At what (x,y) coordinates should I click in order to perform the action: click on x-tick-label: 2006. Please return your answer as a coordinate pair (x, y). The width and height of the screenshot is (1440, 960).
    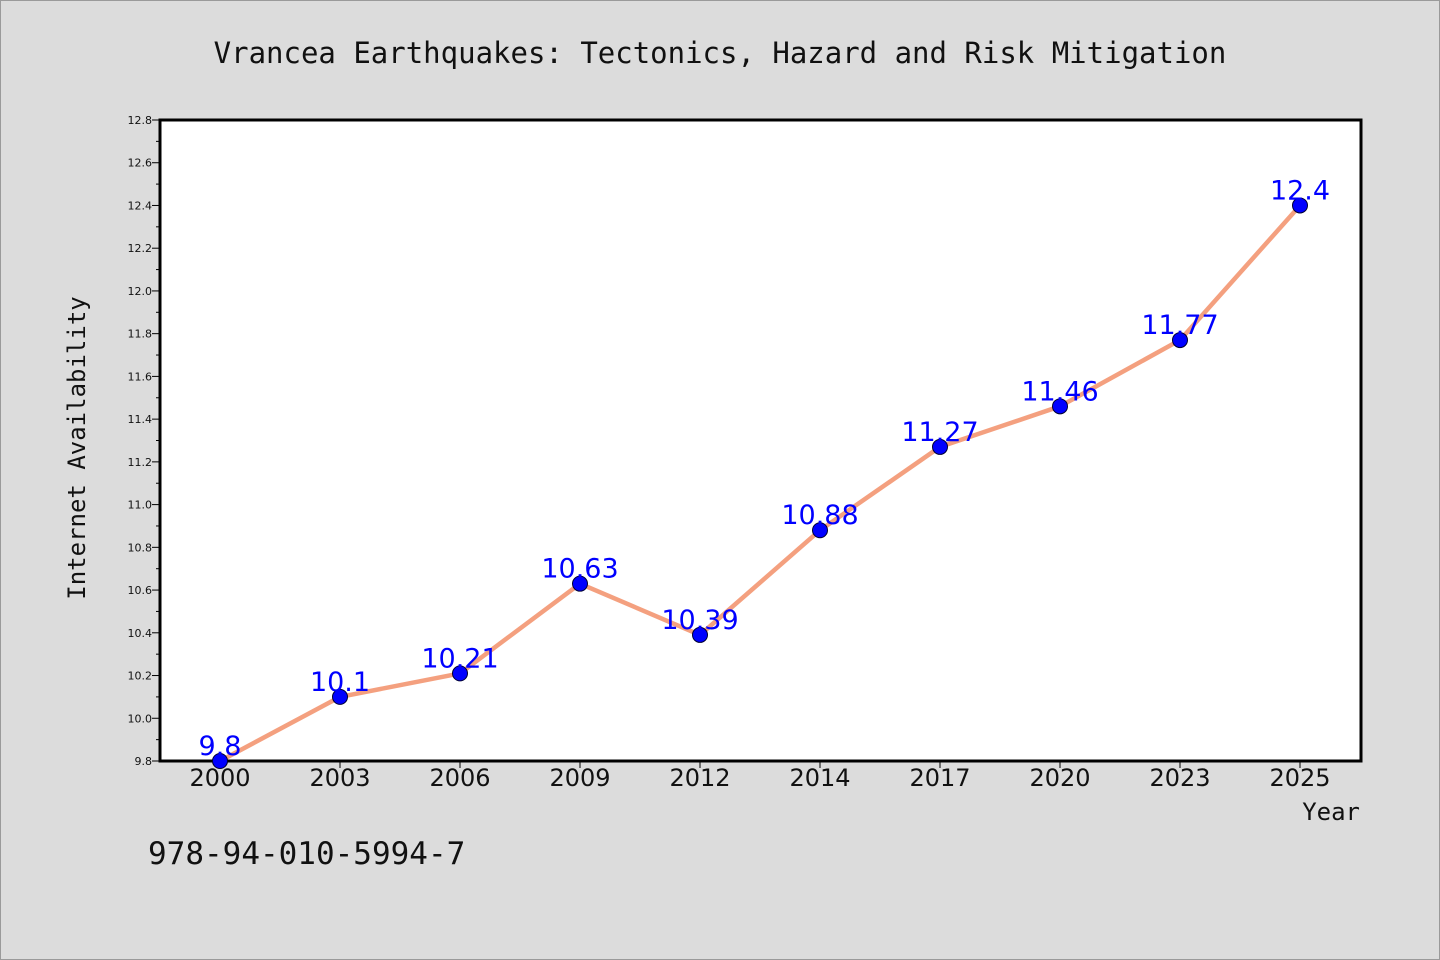
    Looking at the image, I should click on (459, 778).